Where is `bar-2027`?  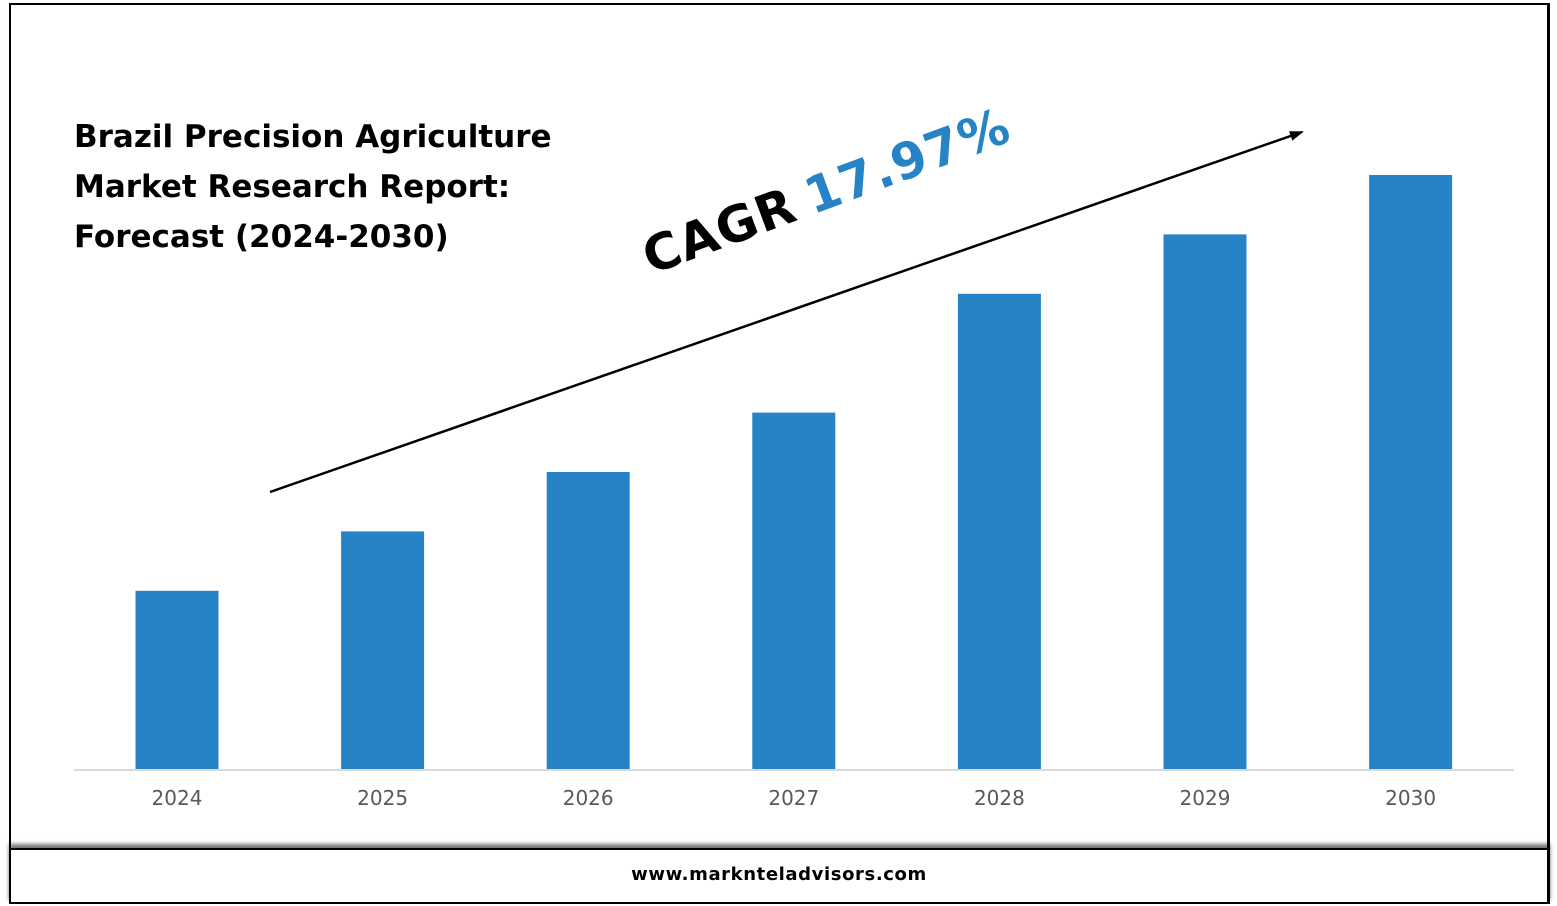 bar-2027 is located at coordinates (794, 590).